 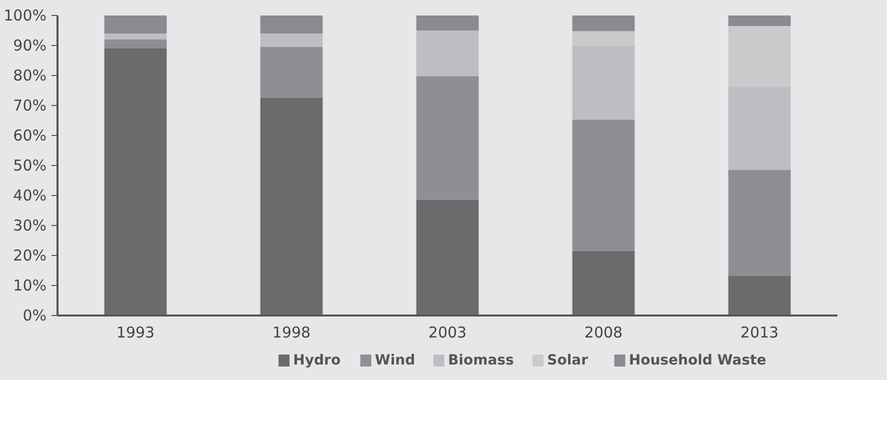 What do you see at coordinates (30, 225) in the screenshot?
I see `y-tick-label: 30%` at bounding box center [30, 225].